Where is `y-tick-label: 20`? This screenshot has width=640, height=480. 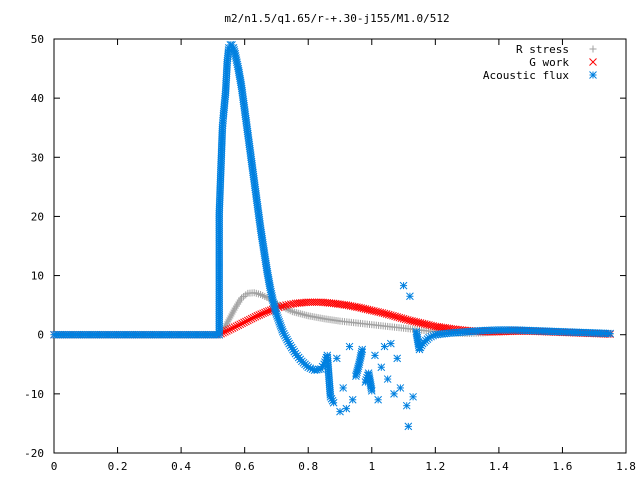 y-tick-label: 20 is located at coordinates (37, 216).